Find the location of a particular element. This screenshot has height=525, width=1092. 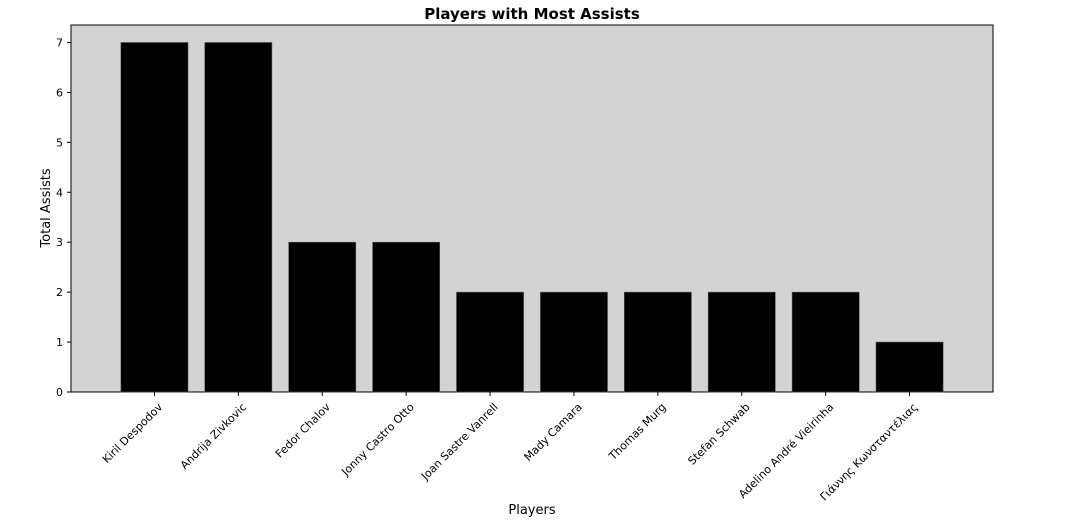

x-tick-label: Fedor Chalov is located at coordinates (303, 430).